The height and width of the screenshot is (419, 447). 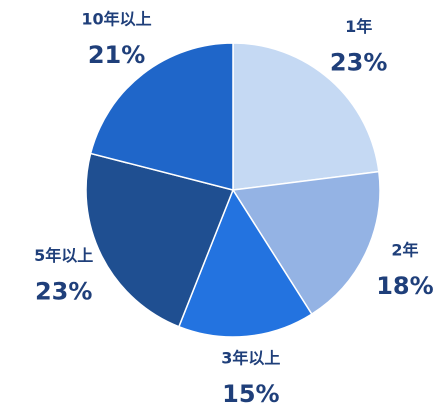 I want to click on slice-category: 10年以上, so click(x=116, y=18).